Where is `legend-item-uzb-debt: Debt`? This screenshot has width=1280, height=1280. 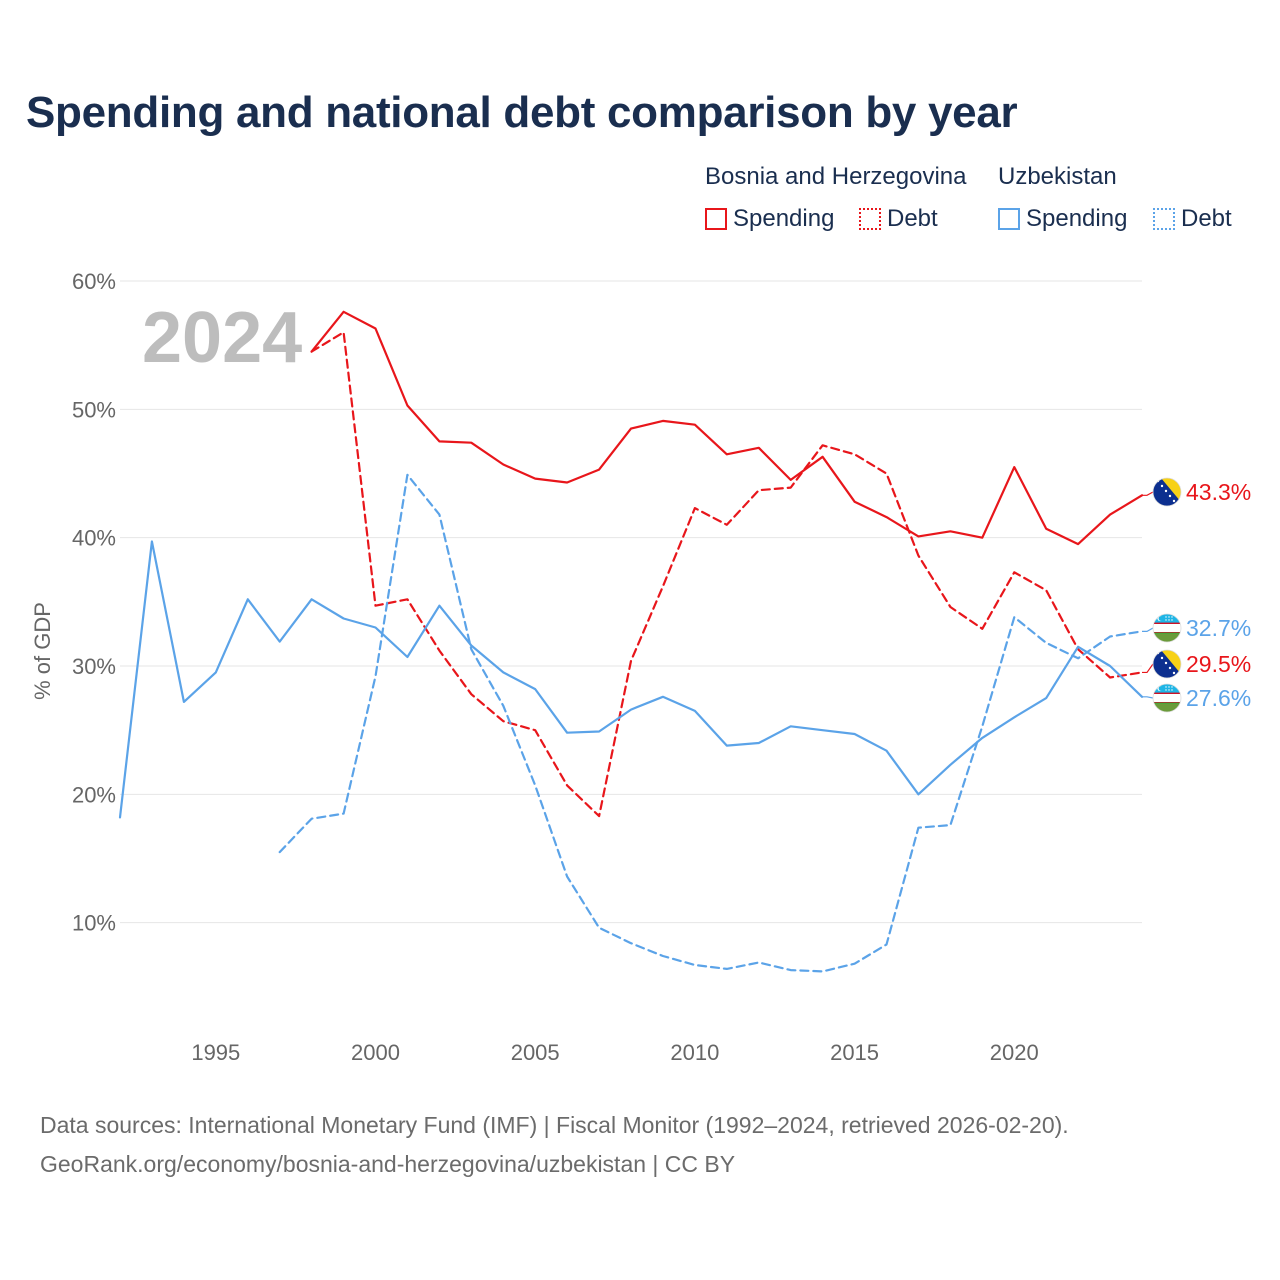 legend-item-uzb-debt: Debt is located at coordinates (1192, 219).